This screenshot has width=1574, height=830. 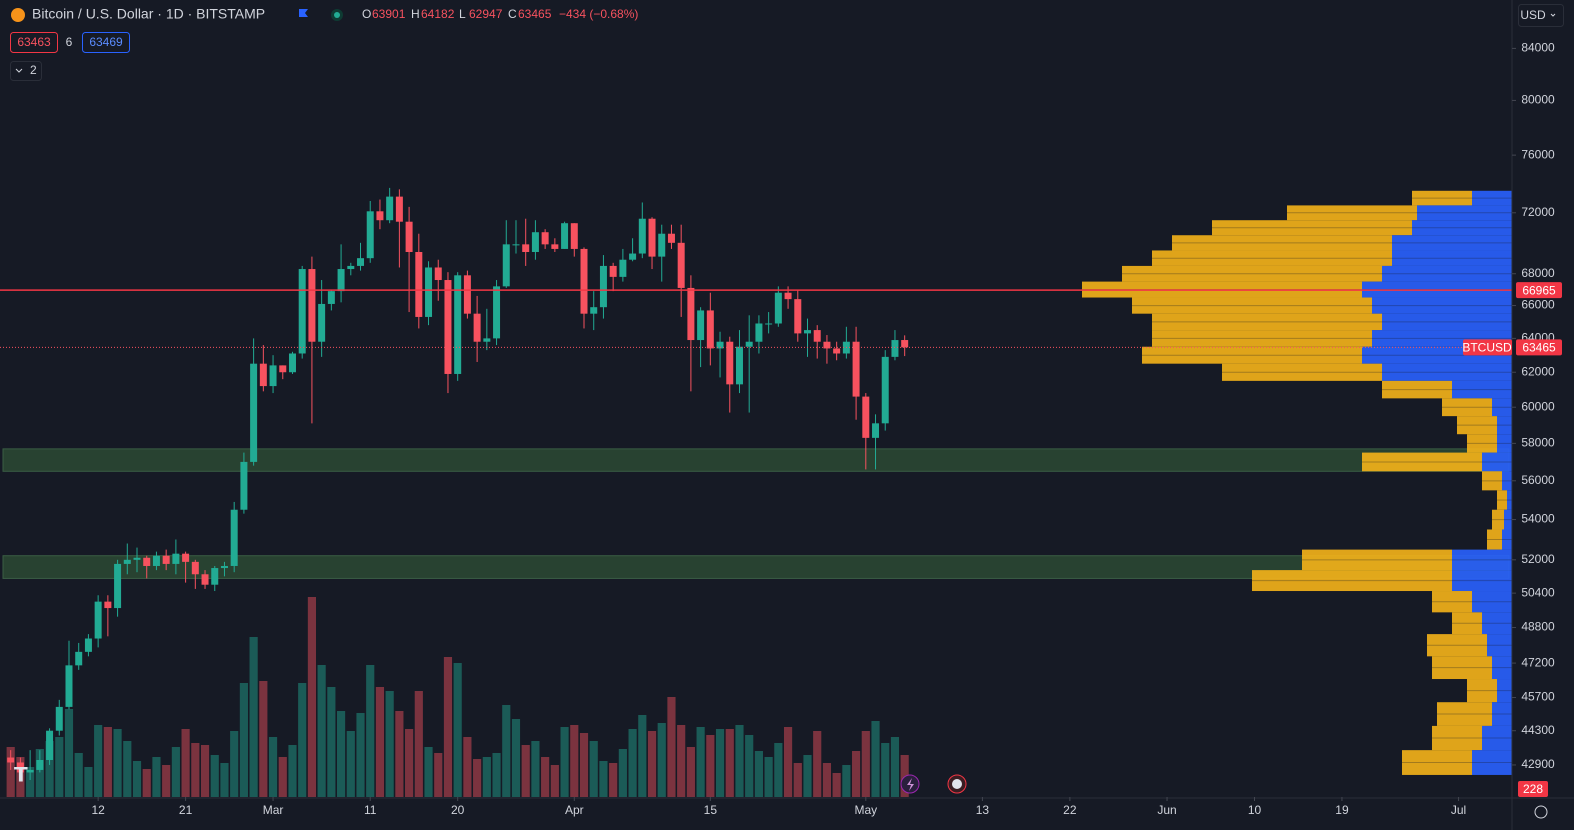 What do you see at coordinates (1538, 730) in the screenshot?
I see `y-tick-label: 44300` at bounding box center [1538, 730].